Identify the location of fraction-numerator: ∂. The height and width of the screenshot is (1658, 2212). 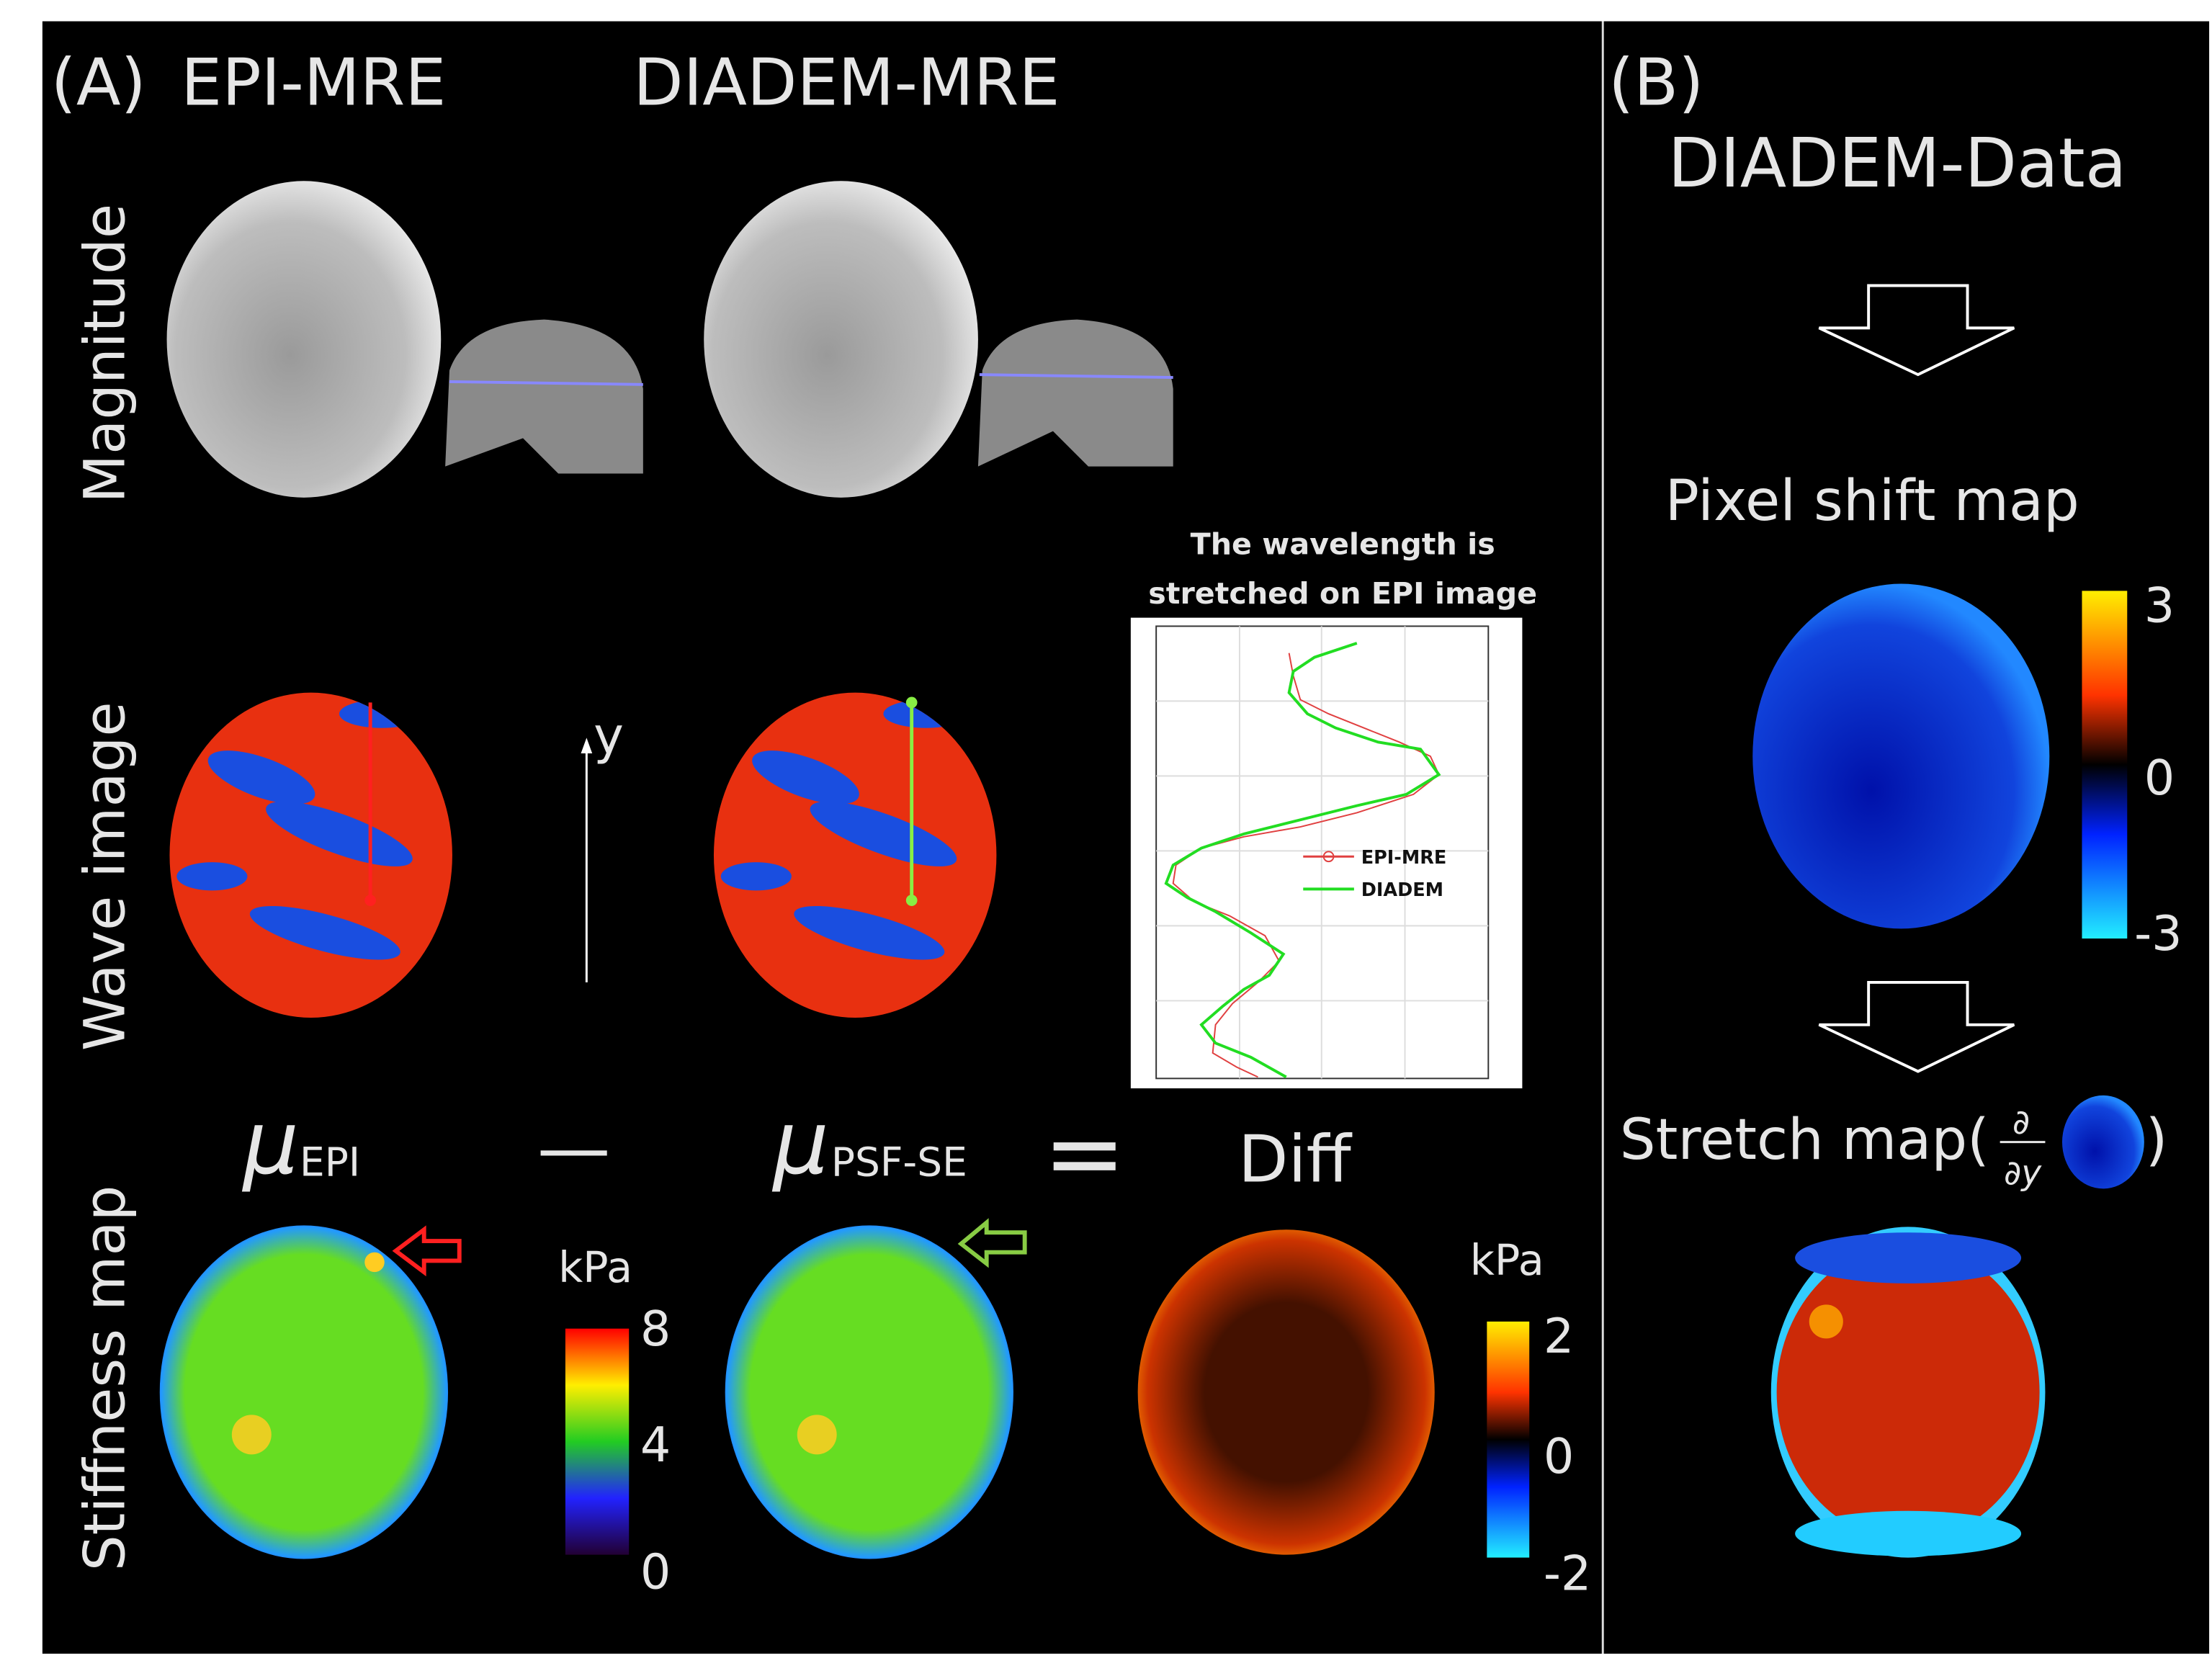
(2021, 1122).